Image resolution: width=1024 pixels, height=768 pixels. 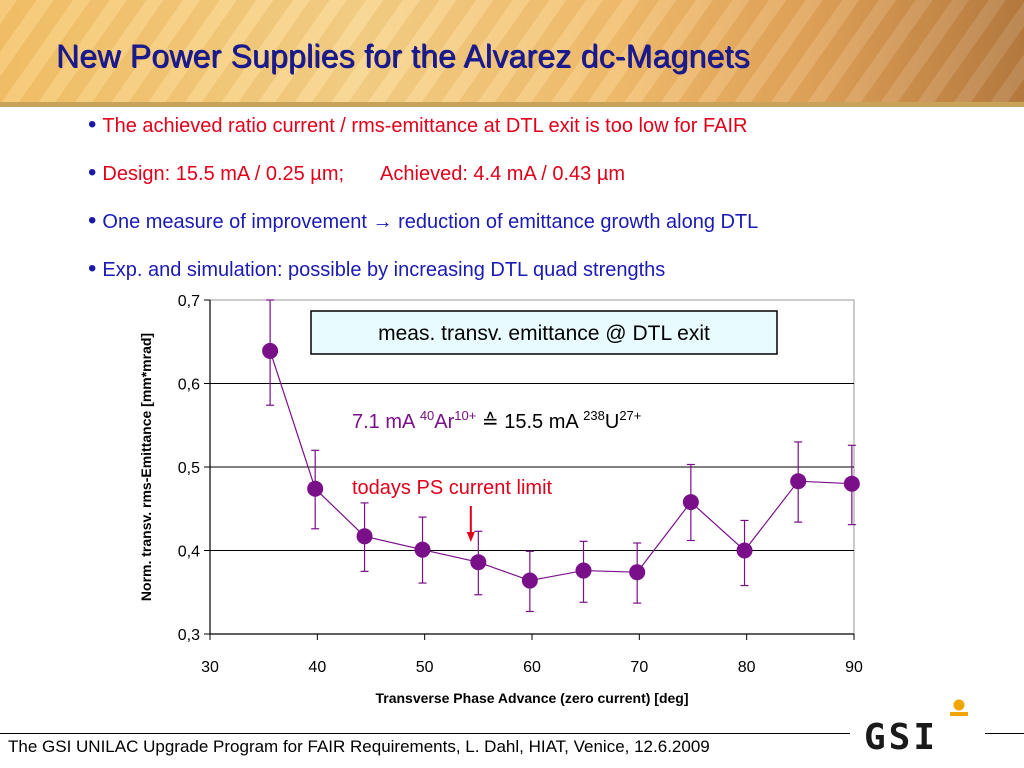 What do you see at coordinates (959, 705) in the screenshot?
I see `logo-dot-icon` at bounding box center [959, 705].